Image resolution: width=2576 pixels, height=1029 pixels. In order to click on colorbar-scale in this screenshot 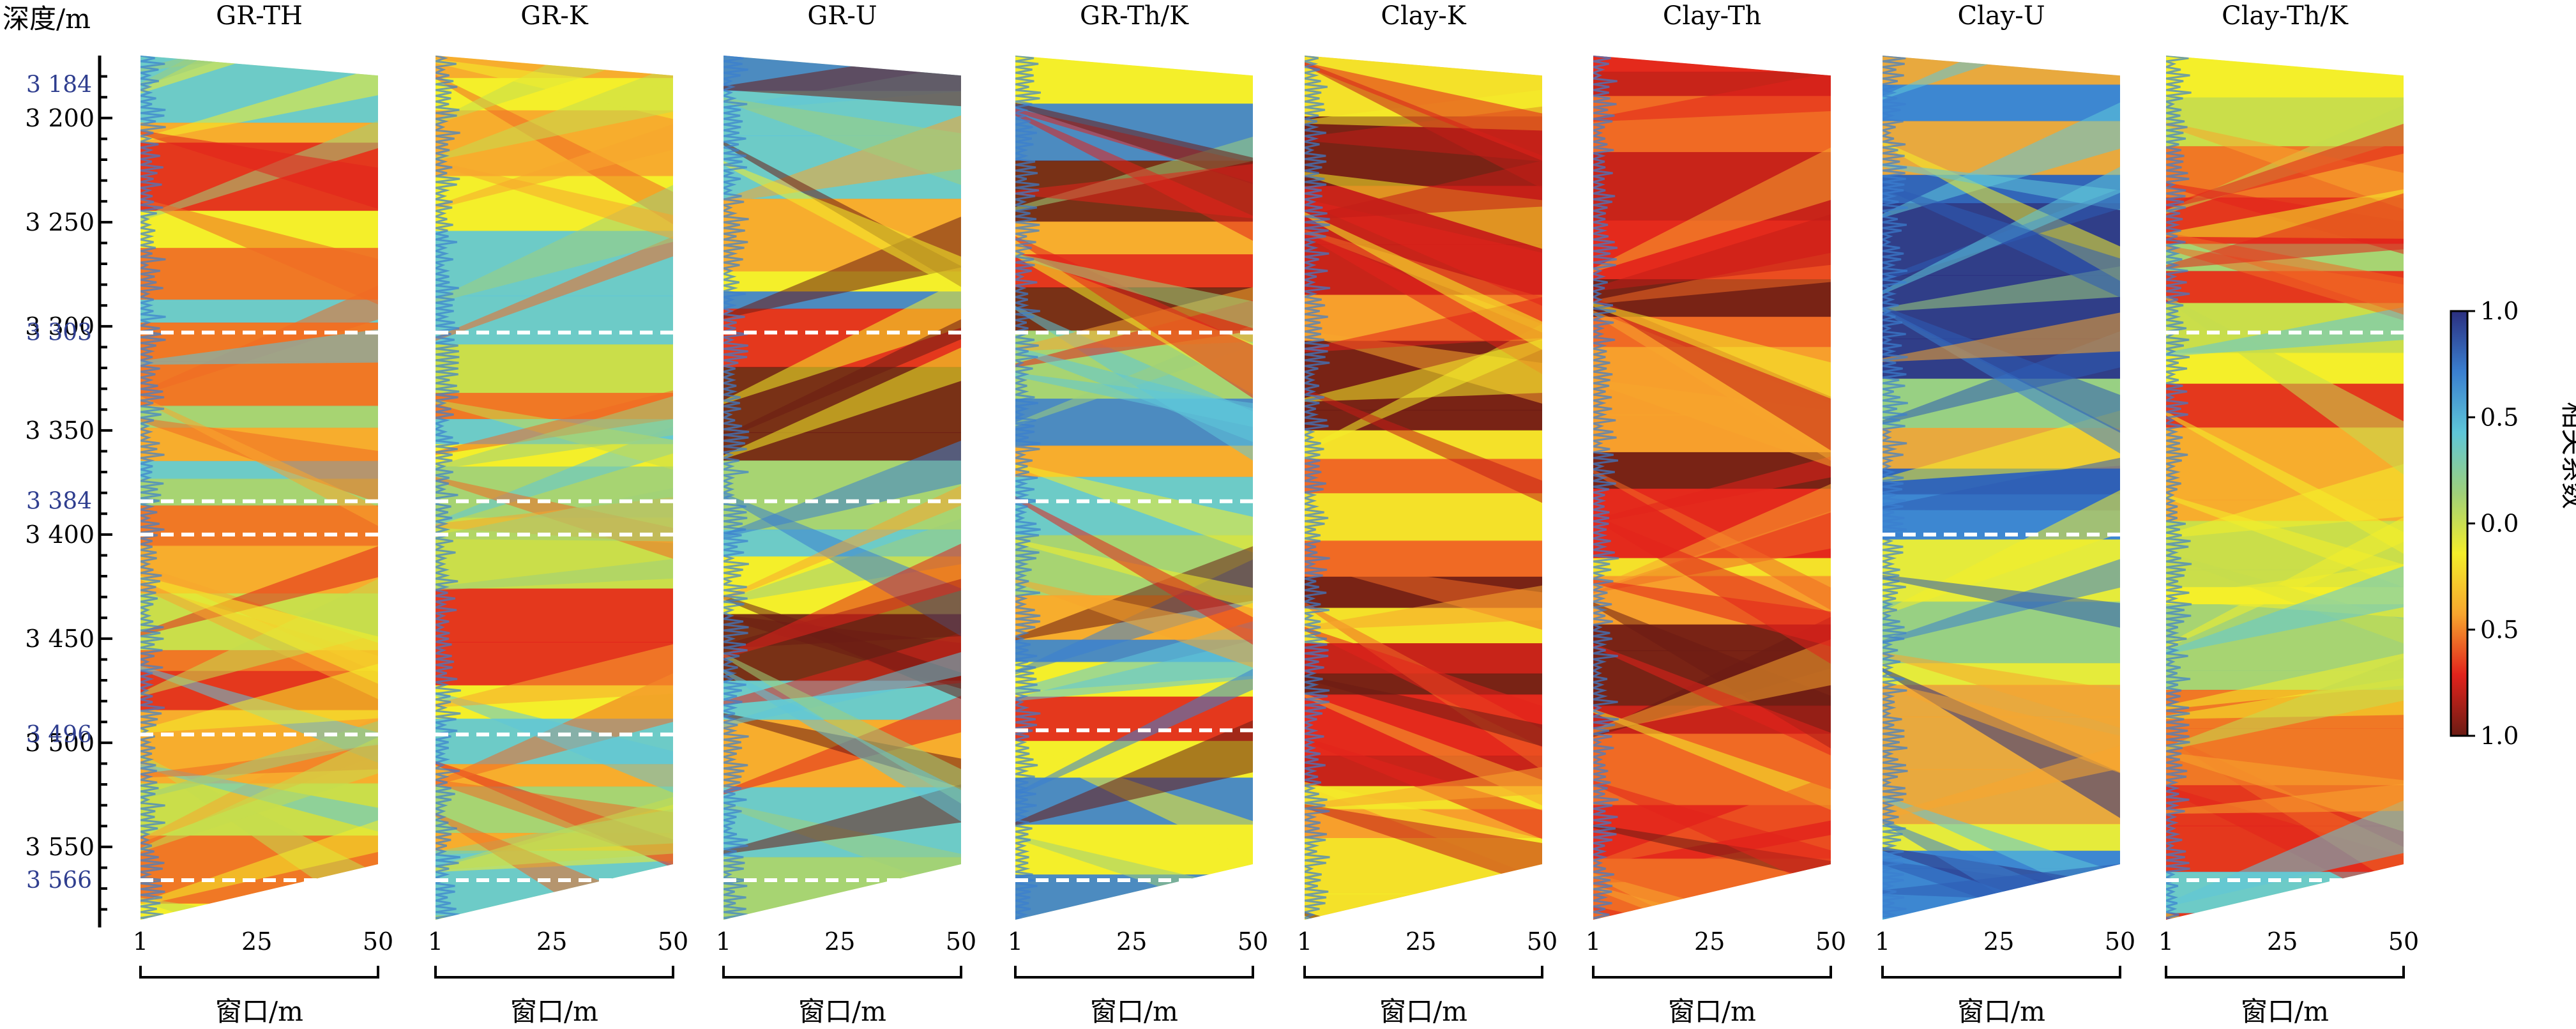, I will do `click(2460, 523)`.